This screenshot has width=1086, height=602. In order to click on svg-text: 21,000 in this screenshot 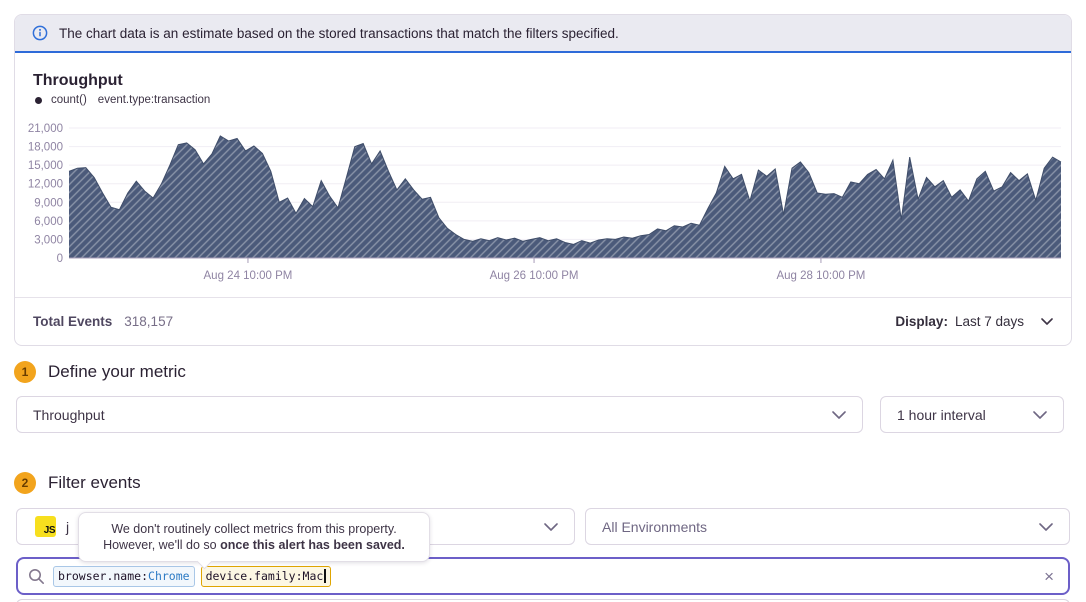, I will do `click(45, 129)`.